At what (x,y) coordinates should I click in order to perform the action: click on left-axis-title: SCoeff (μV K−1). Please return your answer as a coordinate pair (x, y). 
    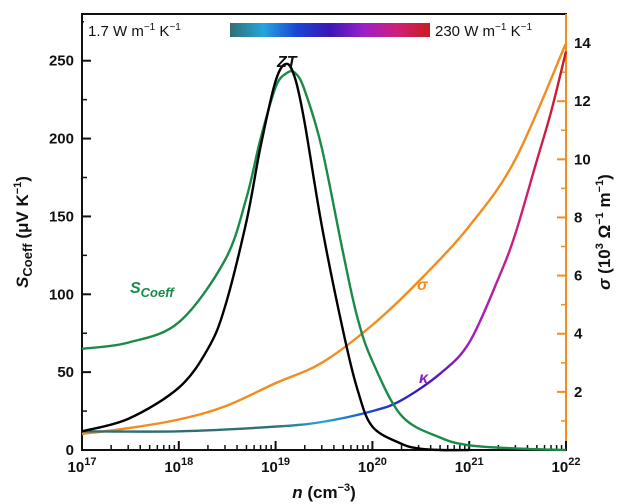
    Looking at the image, I should click on (23, 232).